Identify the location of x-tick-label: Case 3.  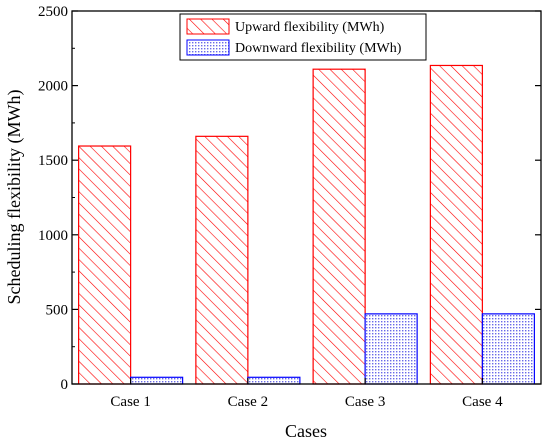
(365, 402).